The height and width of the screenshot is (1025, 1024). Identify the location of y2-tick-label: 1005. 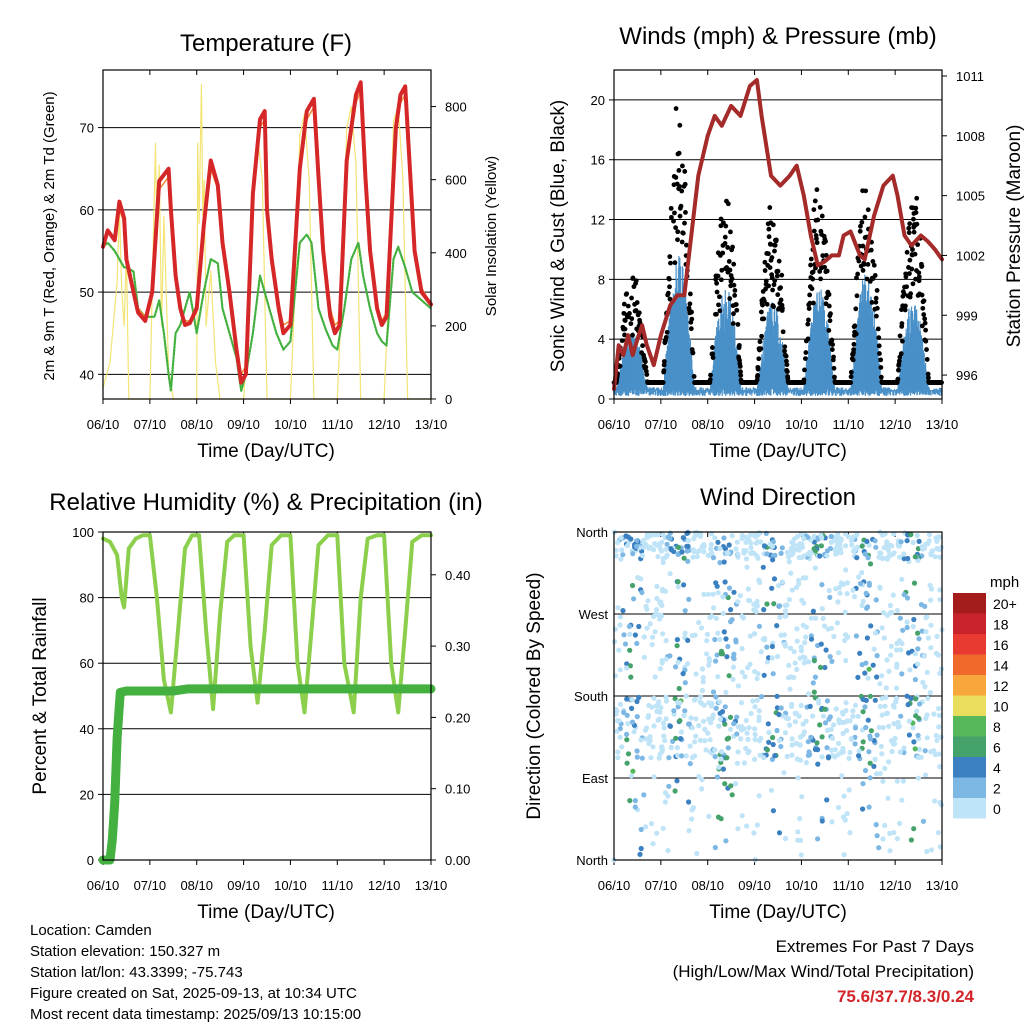
(970, 196).